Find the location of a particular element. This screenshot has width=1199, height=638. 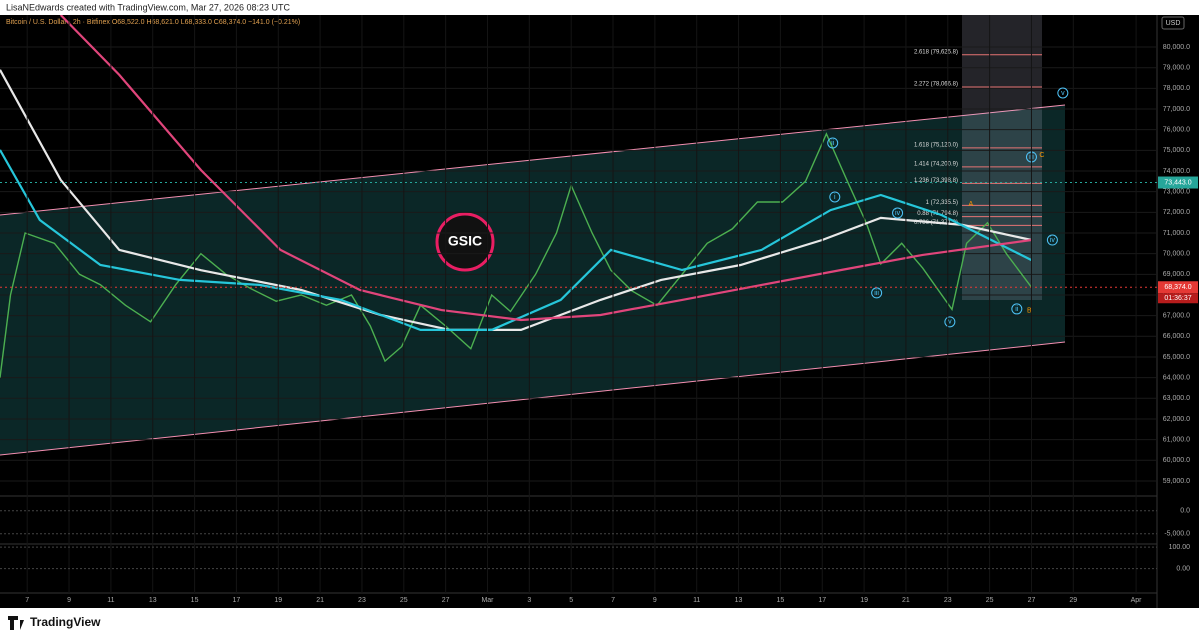

pane-tick-label: 100.00 is located at coordinates (1180, 547).